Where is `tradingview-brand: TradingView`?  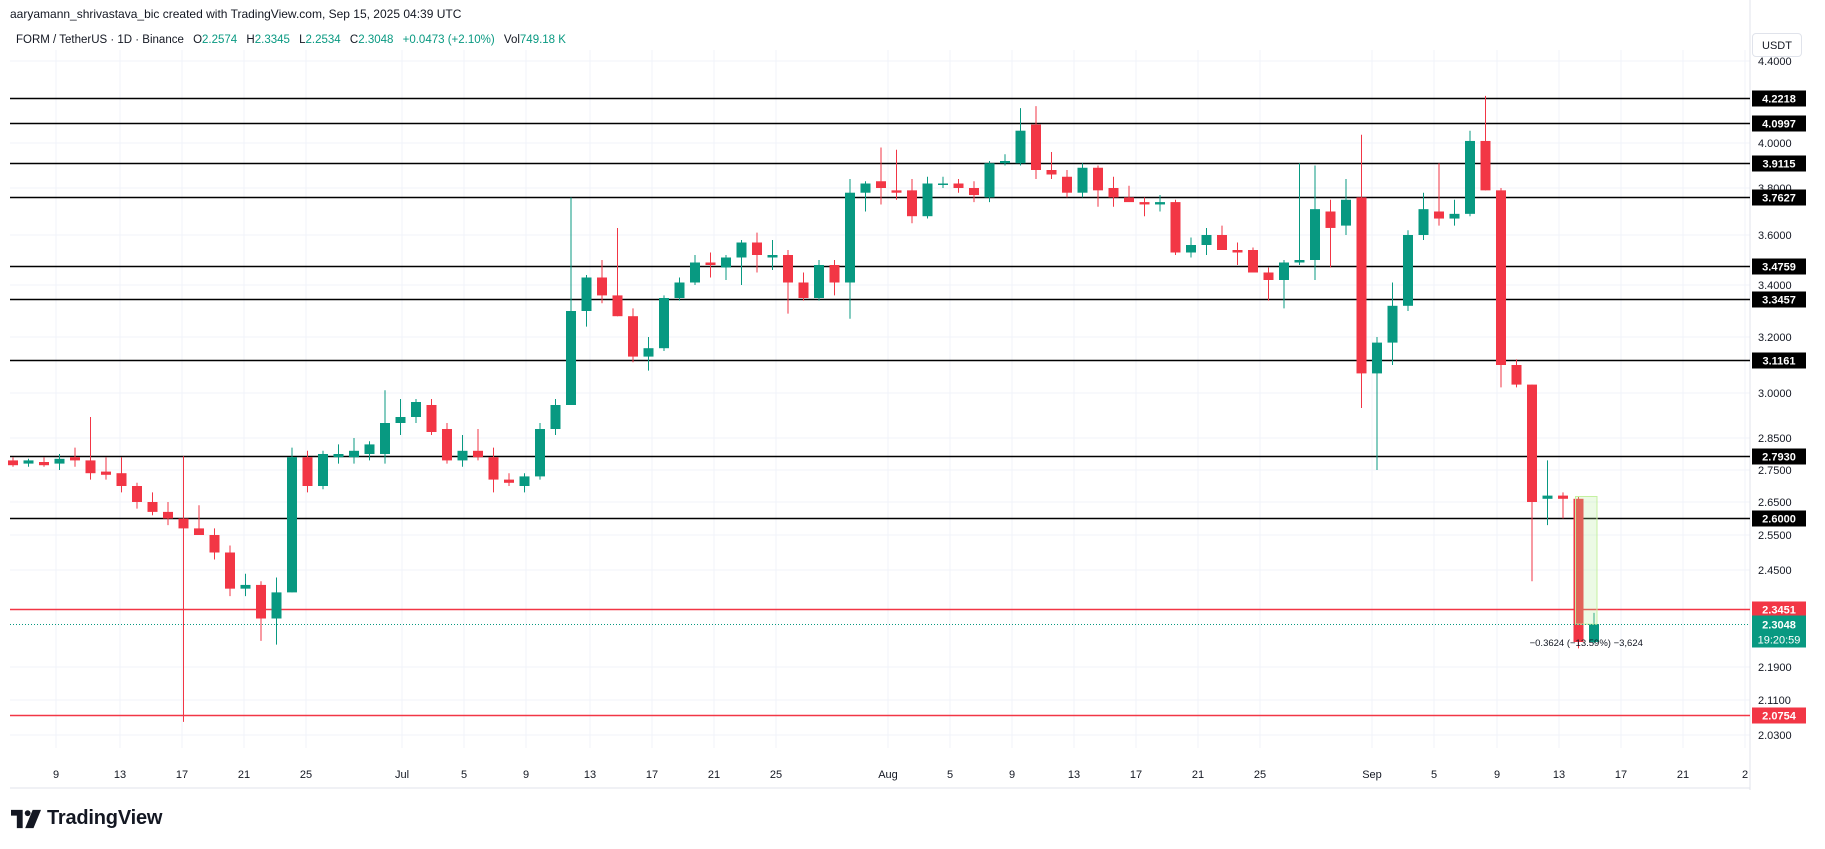 tradingview-brand: TradingView is located at coordinates (105, 818).